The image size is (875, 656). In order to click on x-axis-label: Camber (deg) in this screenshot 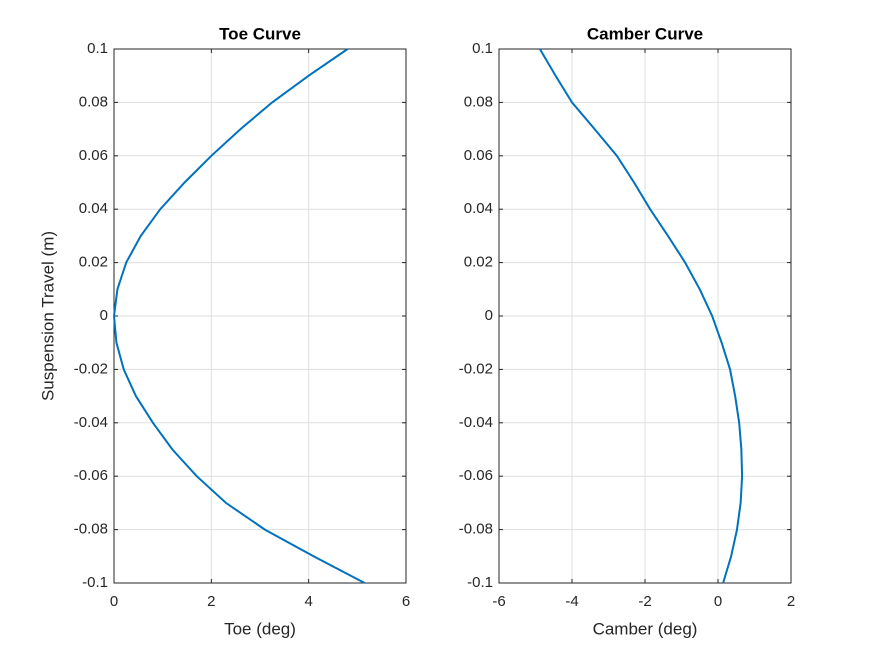, I will do `click(645, 628)`.